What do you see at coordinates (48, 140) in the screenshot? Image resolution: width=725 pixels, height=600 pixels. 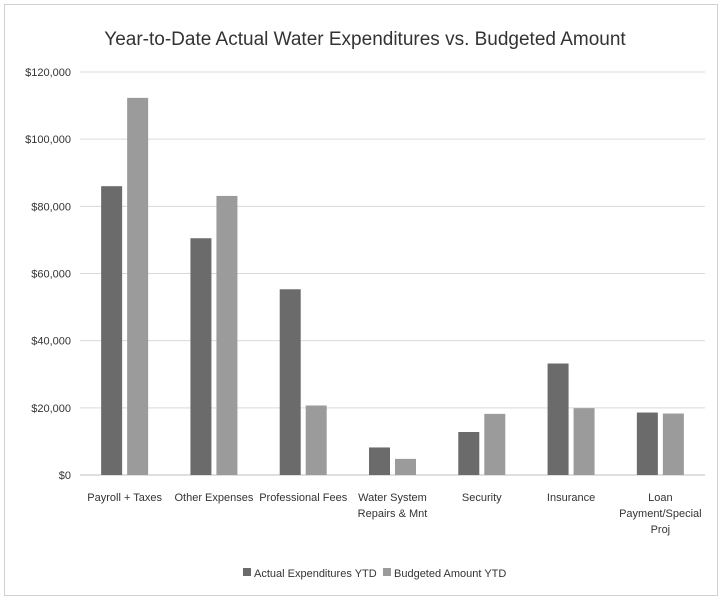 I see `y-tick-label: $100,000` at bounding box center [48, 140].